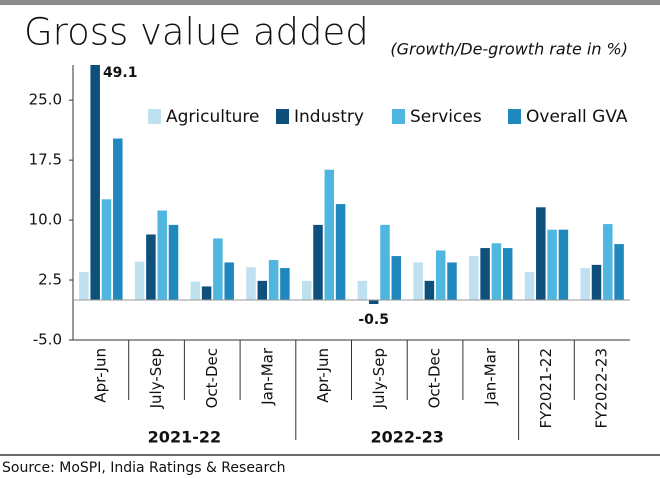 The width and height of the screenshot is (660, 479). What do you see at coordinates (602, 388) in the screenshot?
I see `x-tick-label: FY2022-23` at bounding box center [602, 388].